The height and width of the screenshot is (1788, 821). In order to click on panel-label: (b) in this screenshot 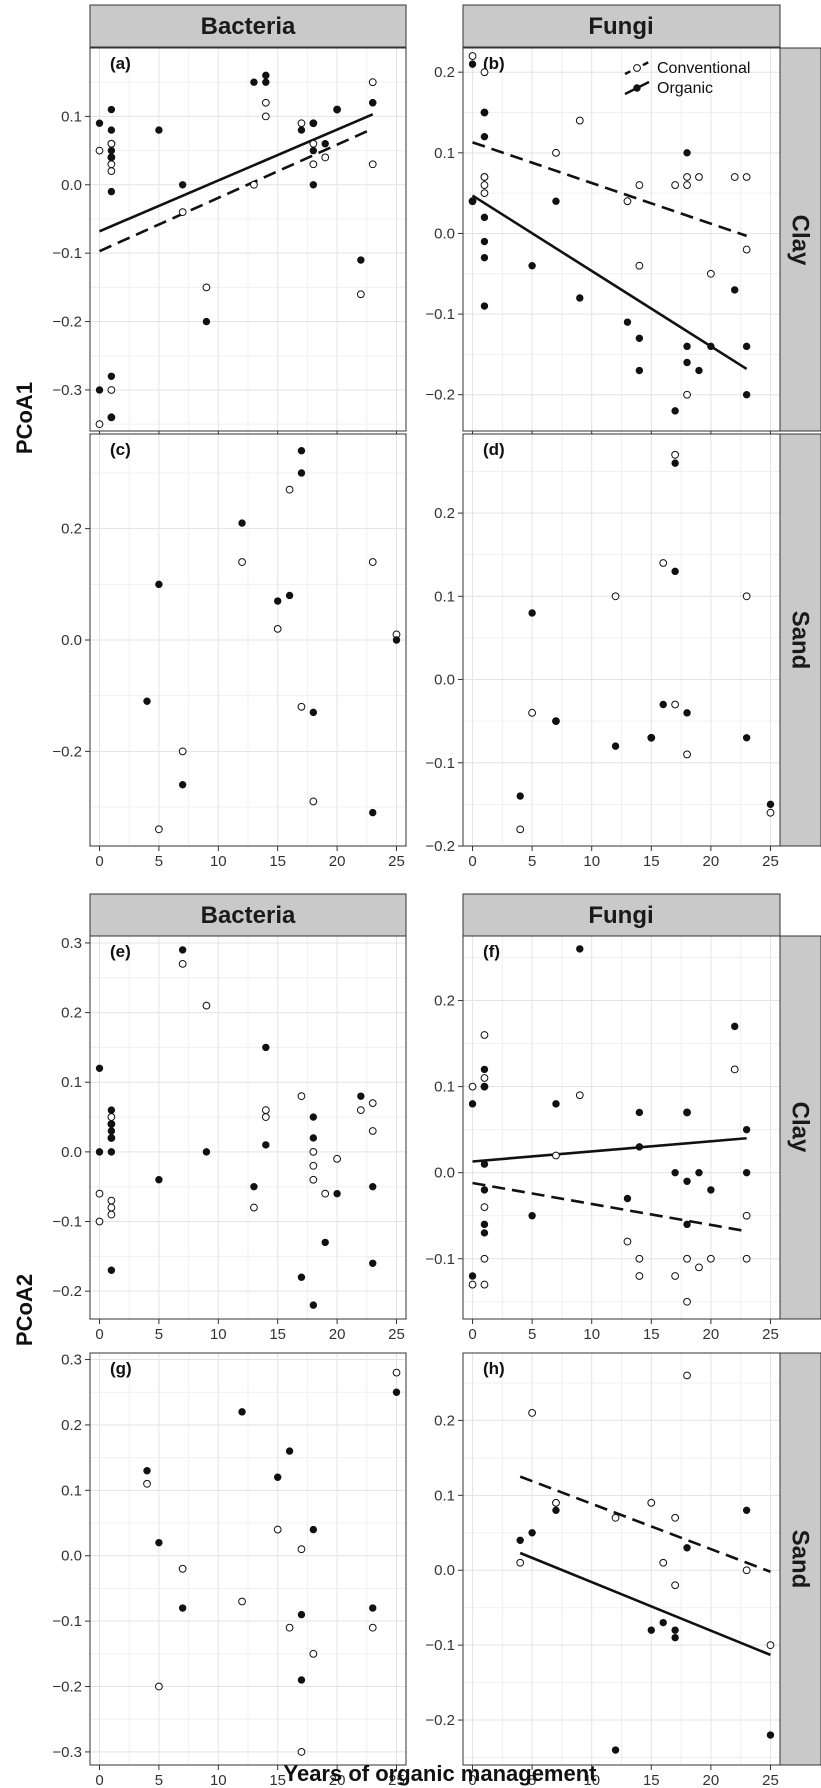, I will do `click(494, 63)`.